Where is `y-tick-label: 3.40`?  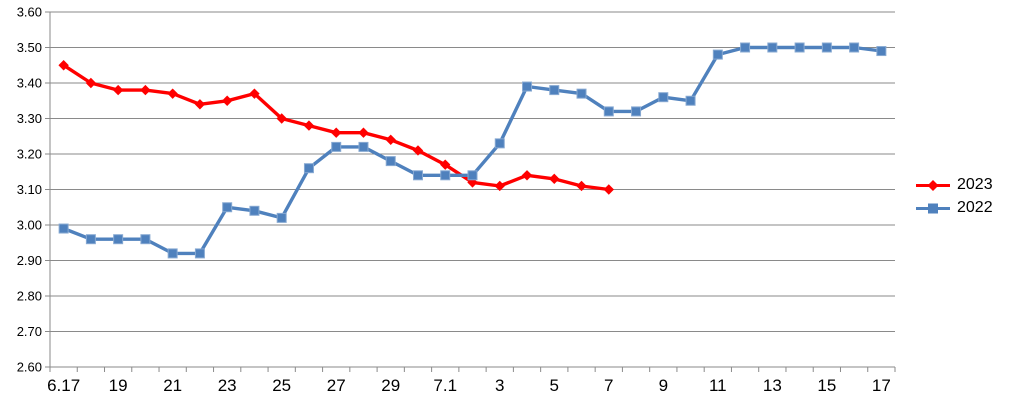
y-tick-label: 3.40 is located at coordinates (29, 83).